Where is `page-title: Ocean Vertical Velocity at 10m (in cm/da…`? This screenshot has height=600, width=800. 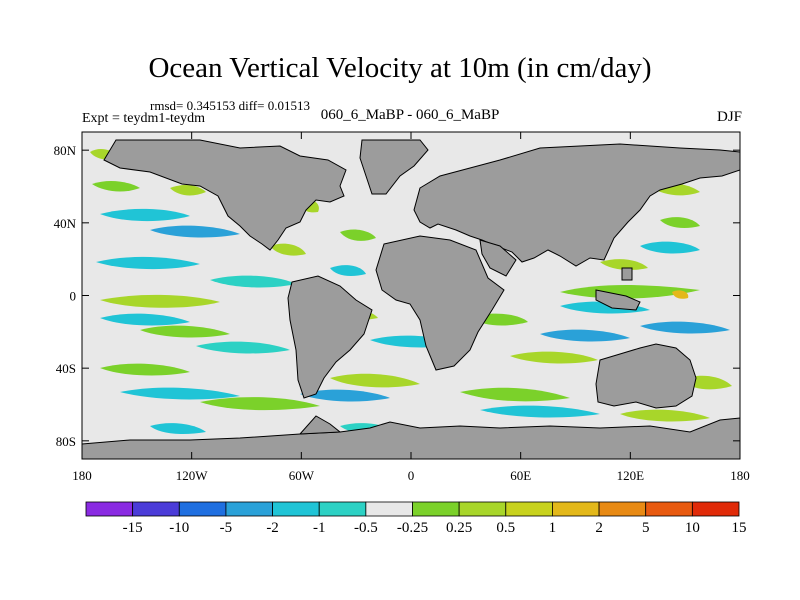 page-title: Ocean Vertical Velocity at 10m (in cm/da… is located at coordinates (400, 68).